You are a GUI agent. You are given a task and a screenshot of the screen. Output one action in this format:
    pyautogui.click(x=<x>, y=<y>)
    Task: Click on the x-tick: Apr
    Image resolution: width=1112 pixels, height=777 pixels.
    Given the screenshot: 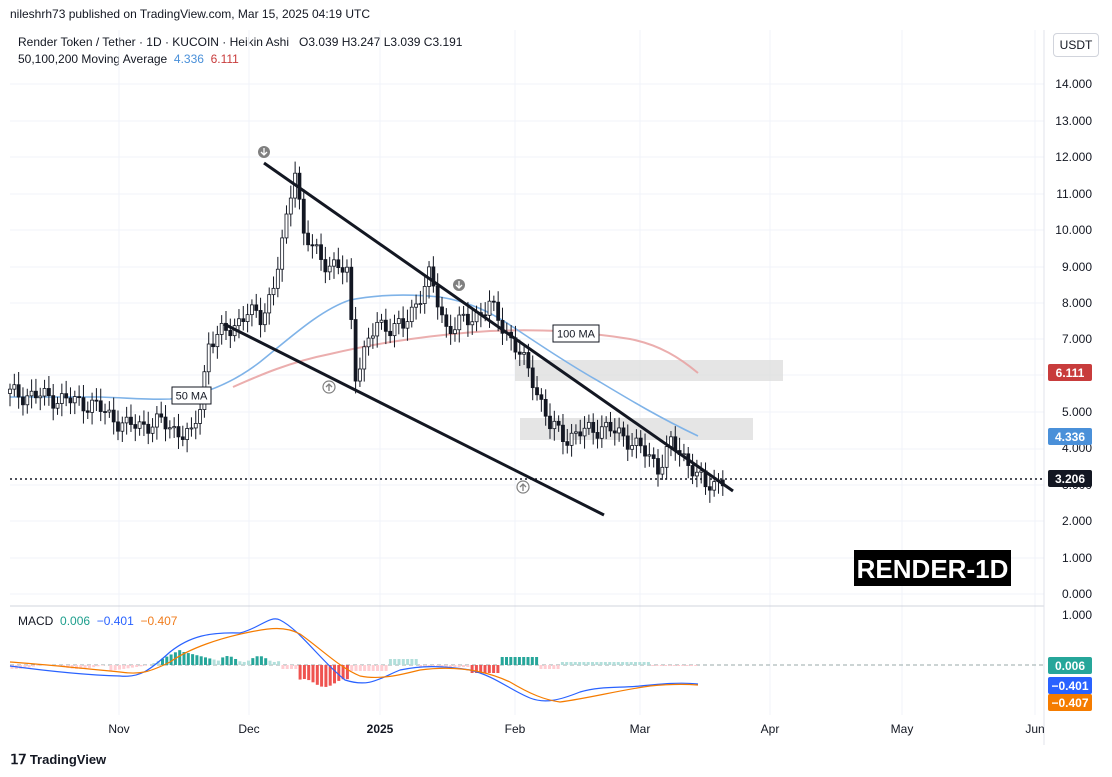 What is the action you would take?
    pyautogui.click(x=770, y=729)
    